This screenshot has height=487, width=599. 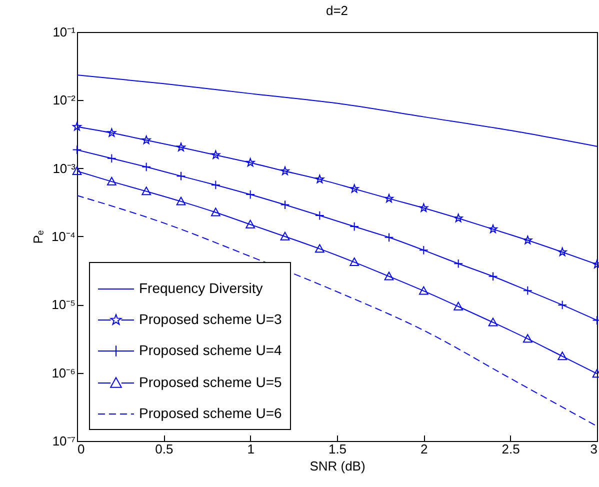 What do you see at coordinates (338, 466) in the screenshot?
I see `x-axis-title: SNR (dB)` at bounding box center [338, 466].